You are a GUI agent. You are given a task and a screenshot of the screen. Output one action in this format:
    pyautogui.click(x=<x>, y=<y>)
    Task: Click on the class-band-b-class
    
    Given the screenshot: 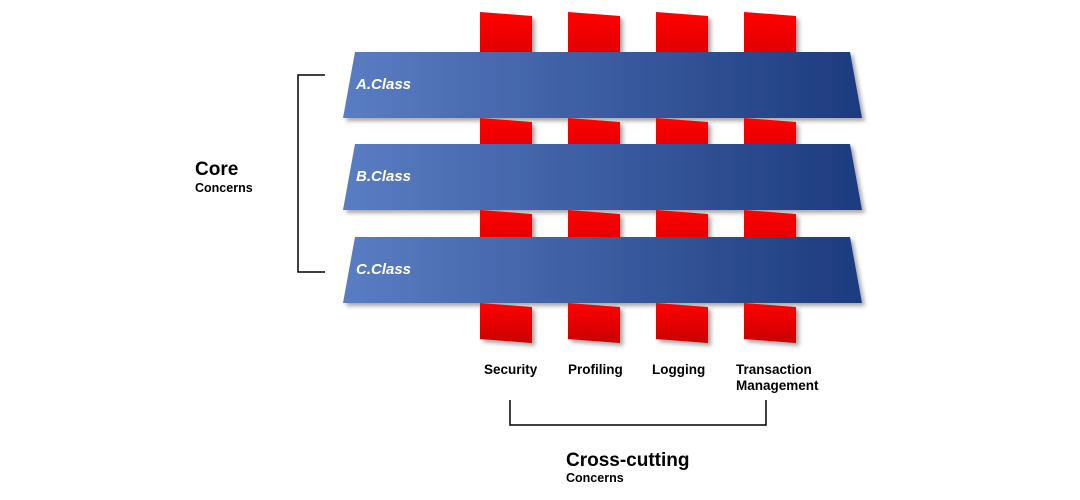 What is the action you would take?
    pyautogui.click(x=602, y=177)
    